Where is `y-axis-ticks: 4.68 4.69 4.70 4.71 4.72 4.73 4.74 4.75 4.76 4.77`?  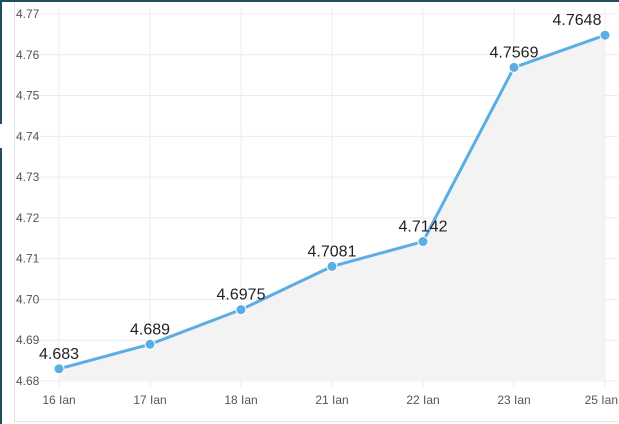 y-axis-ticks: 4.68 4.69 4.70 4.71 4.72 4.73 4.74 4.75 4.76 4.77 is located at coordinates (28, 197).